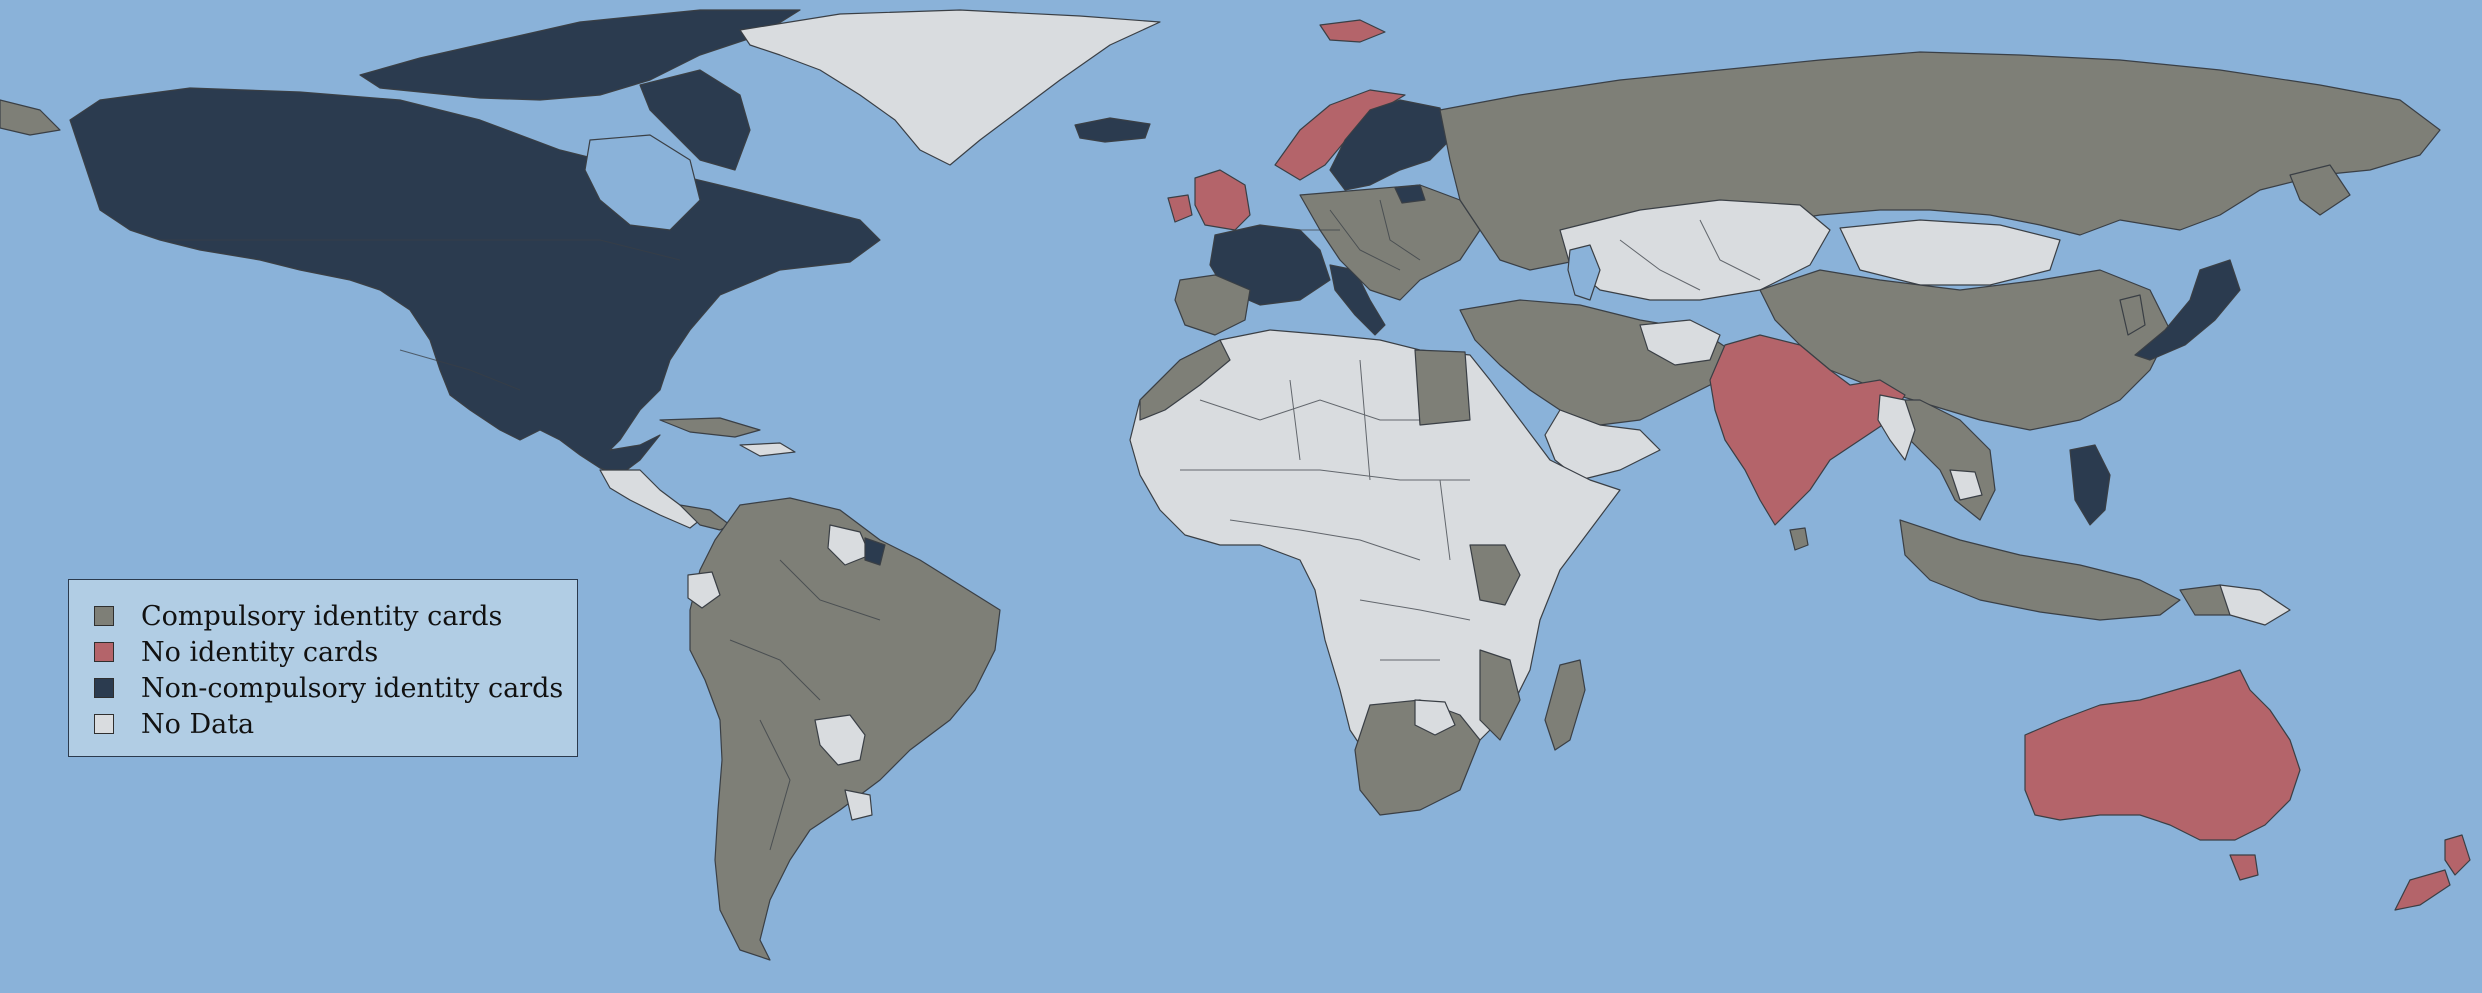 This screenshot has width=2482, height=993. I want to click on new-zealand-north, so click(2457, 855).